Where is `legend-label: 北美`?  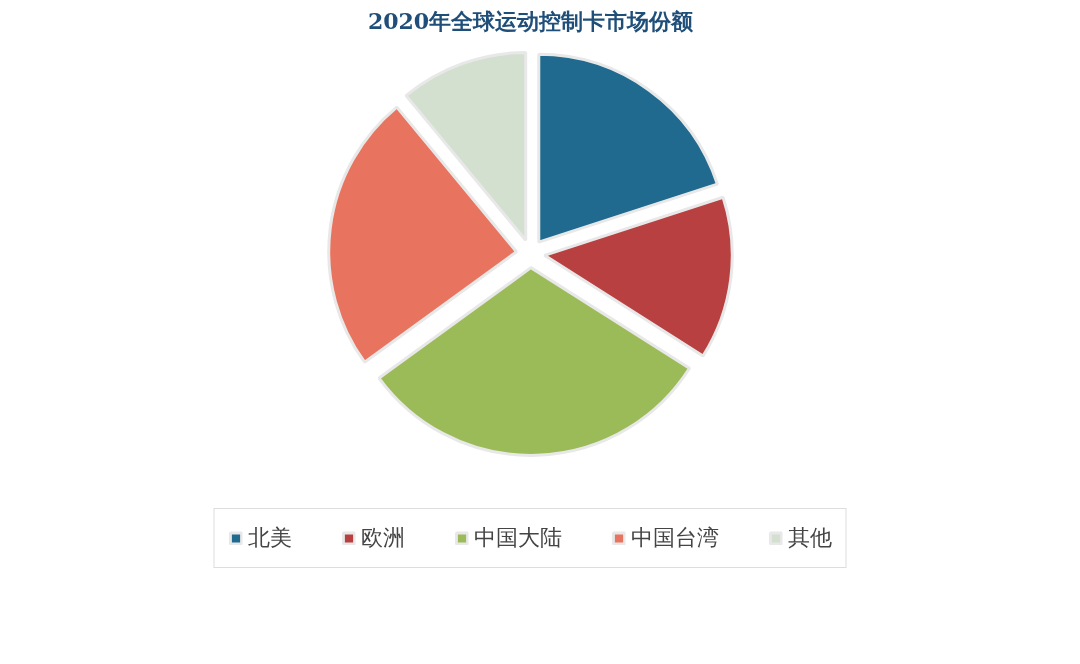
legend-label: 北美 is located at coordinates (269, 538).